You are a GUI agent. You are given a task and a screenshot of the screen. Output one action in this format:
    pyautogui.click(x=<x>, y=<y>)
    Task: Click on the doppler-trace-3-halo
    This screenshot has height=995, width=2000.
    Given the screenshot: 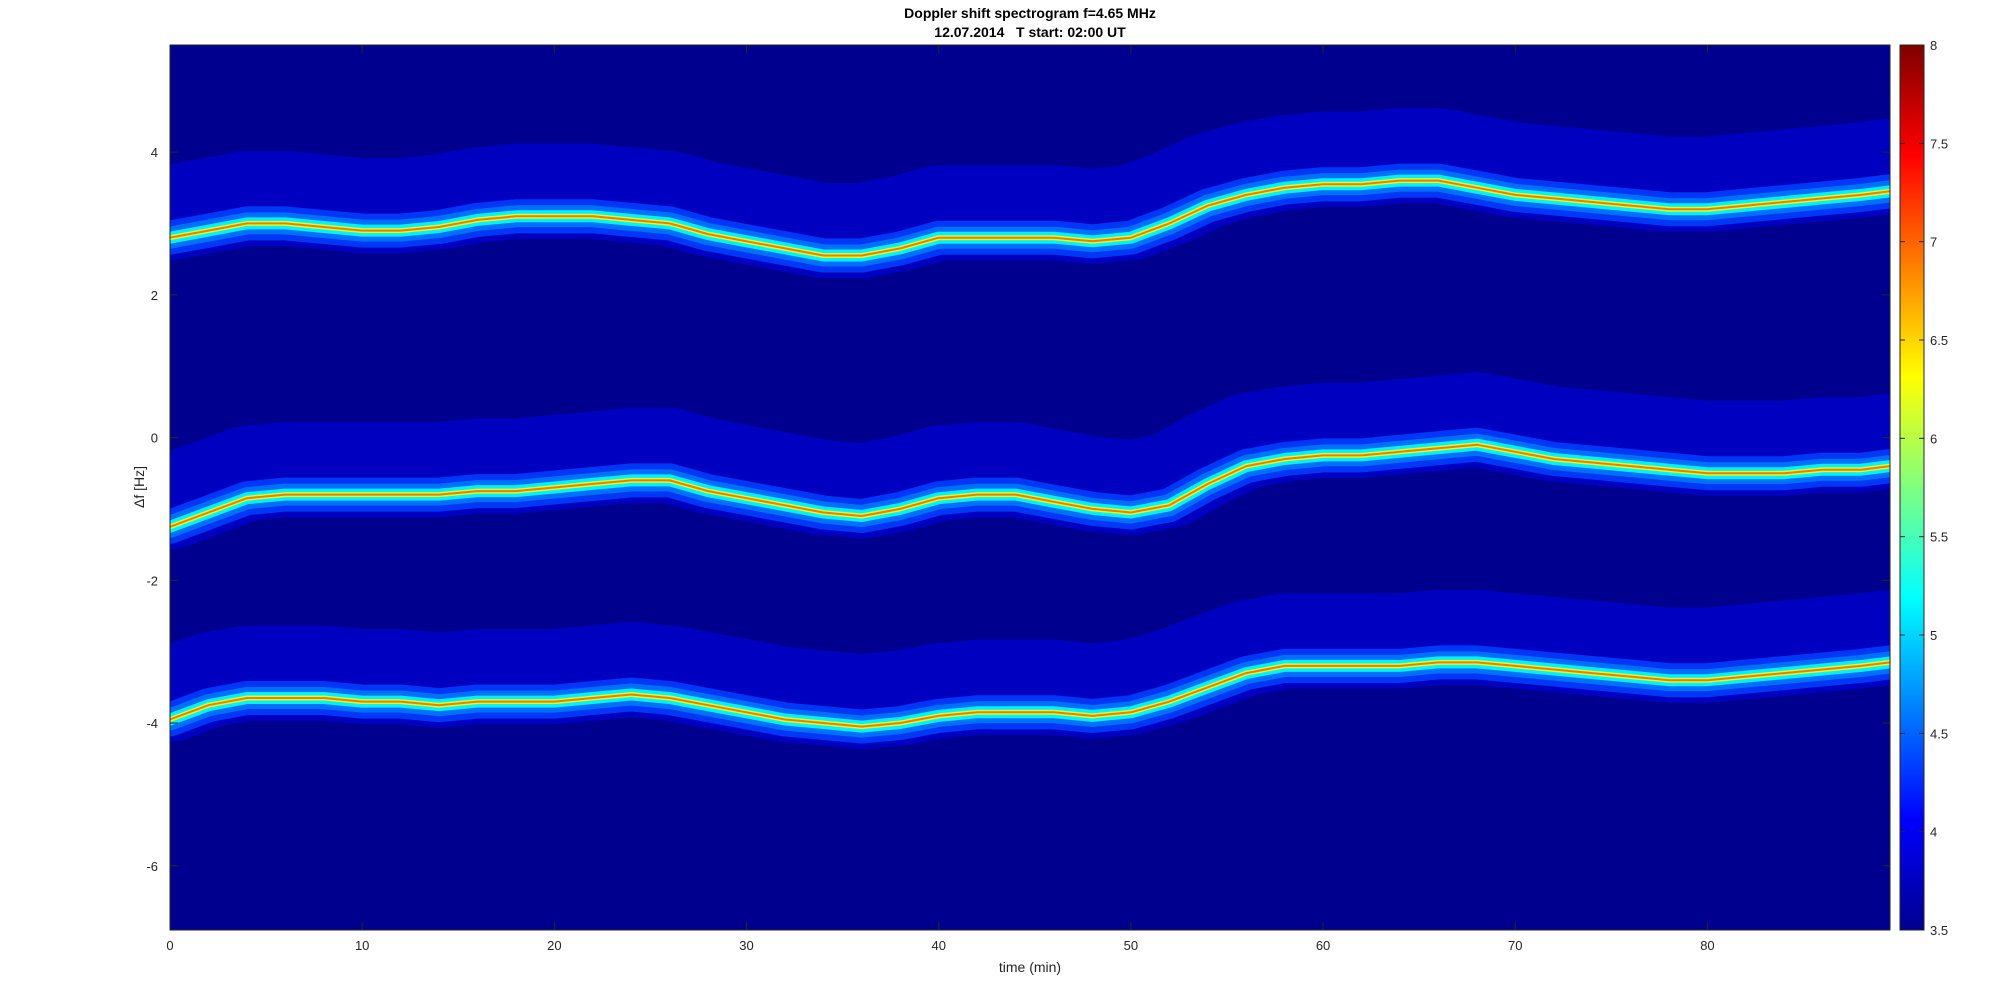 What is the action you would take?
    pyautogui.click(x=1030, y=669)
    